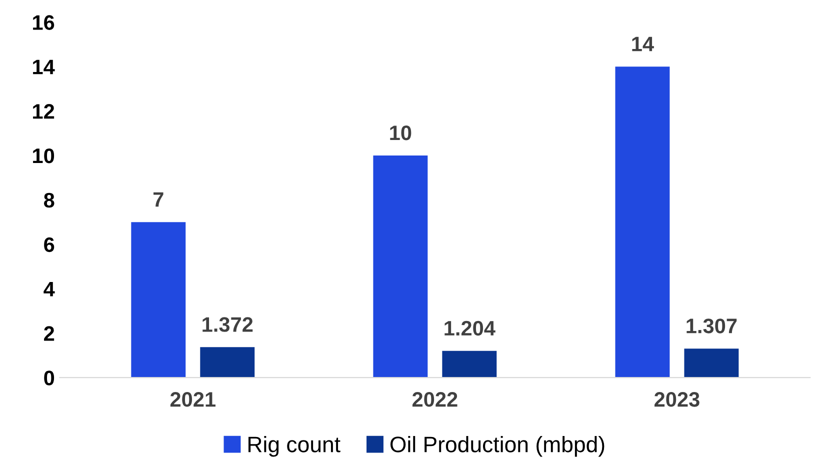 The image size is (830, 472). What do you see at coordinates (227, 324) in the screenshot?
I see `data-label: 1.372` at bounding box center [227, 324].